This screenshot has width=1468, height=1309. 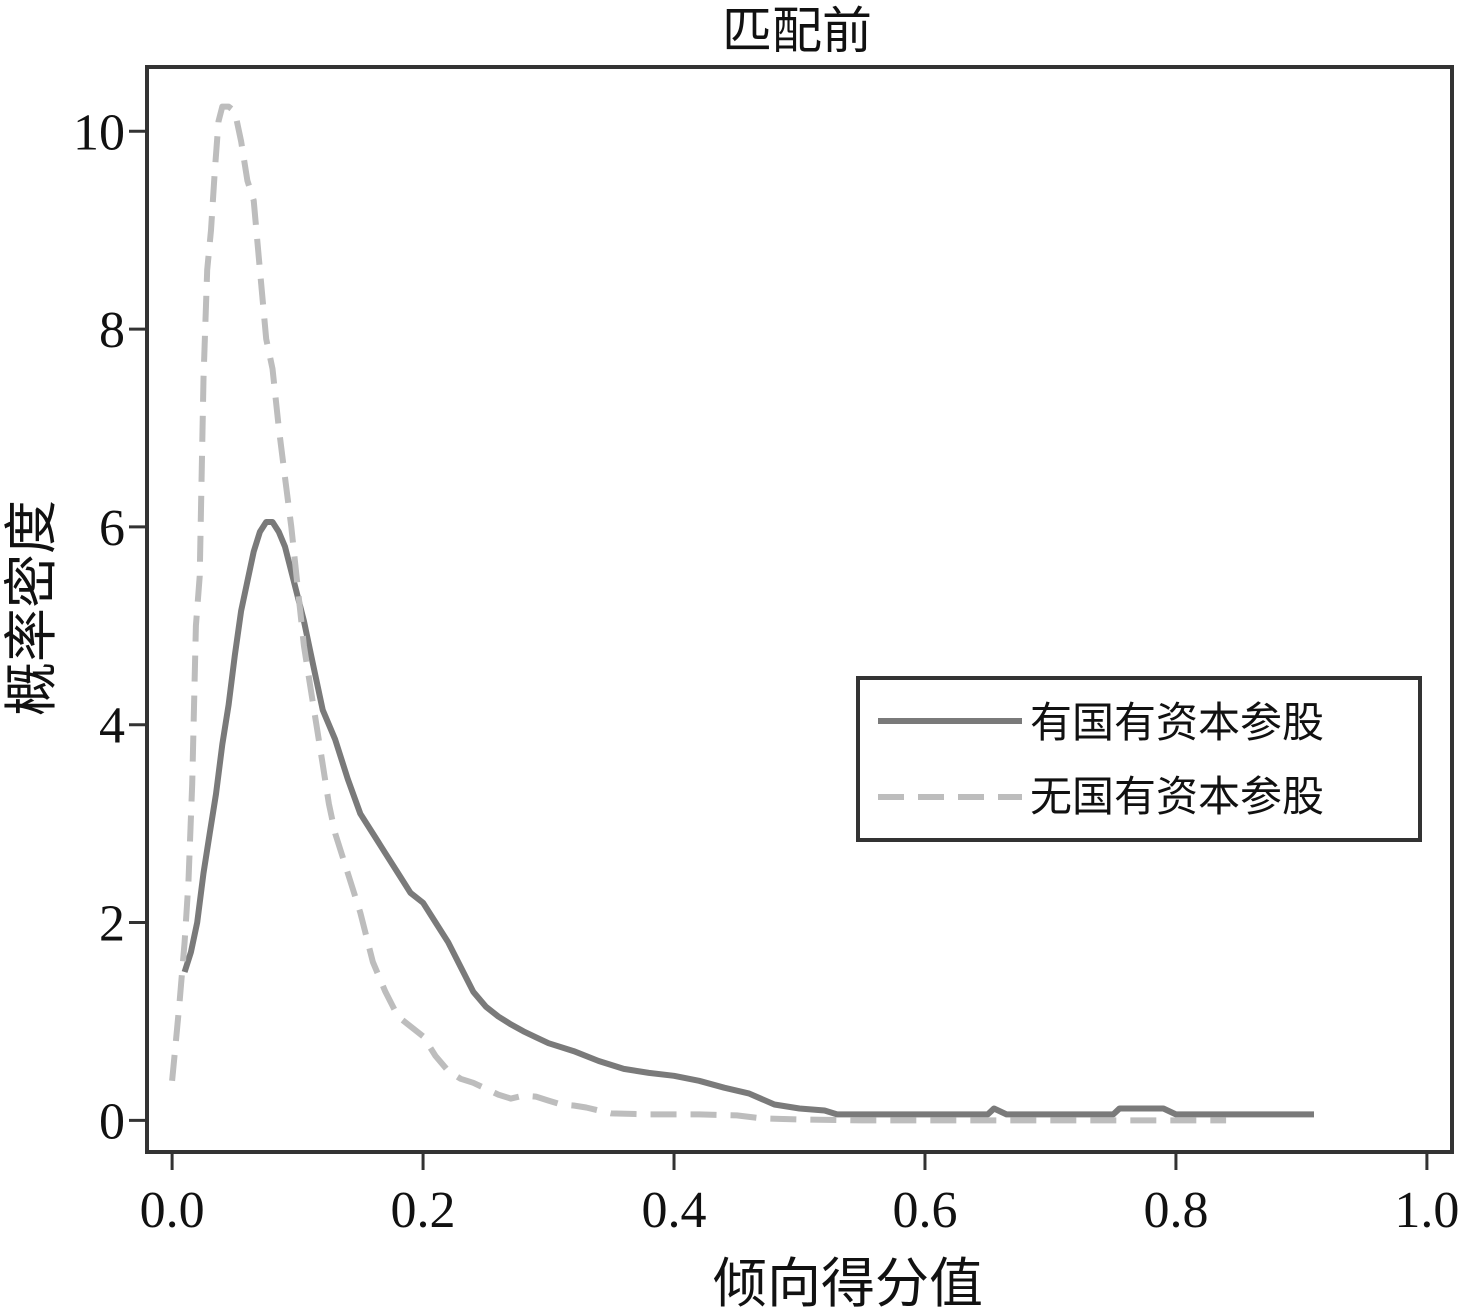 I want to click on x-tick-label: 0.4, so click(x=674, y=1210).